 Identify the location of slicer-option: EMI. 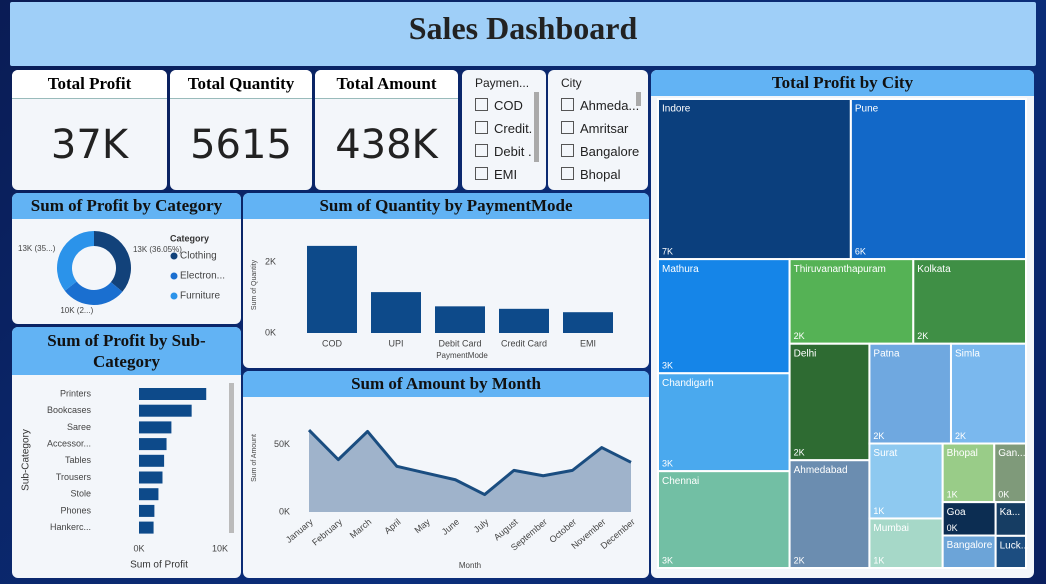
(504, 174).